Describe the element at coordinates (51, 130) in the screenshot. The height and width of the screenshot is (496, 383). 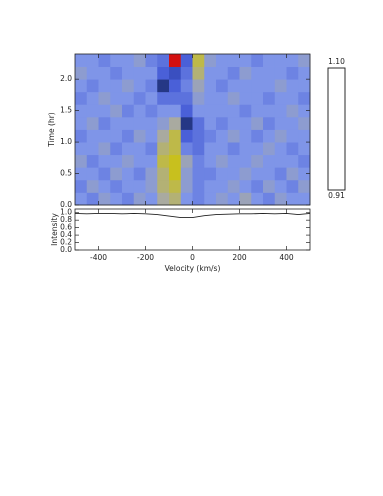
I see `y-axis-label: Time (hr)` at that location.